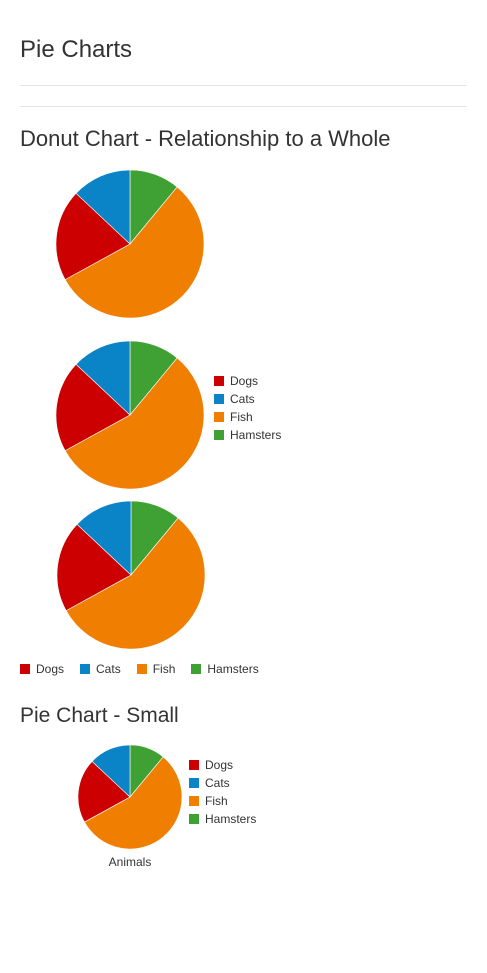 The height and width of the screenshot is (973, 487). Describe the element at coordinates (76, 49) in the screenshot. I see `page-title: Pie Charts` at that location.